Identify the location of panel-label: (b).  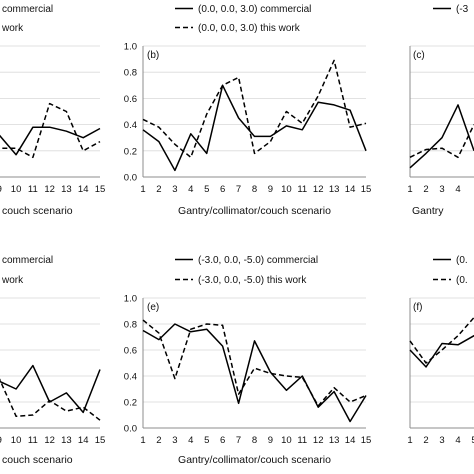
(153, 55).